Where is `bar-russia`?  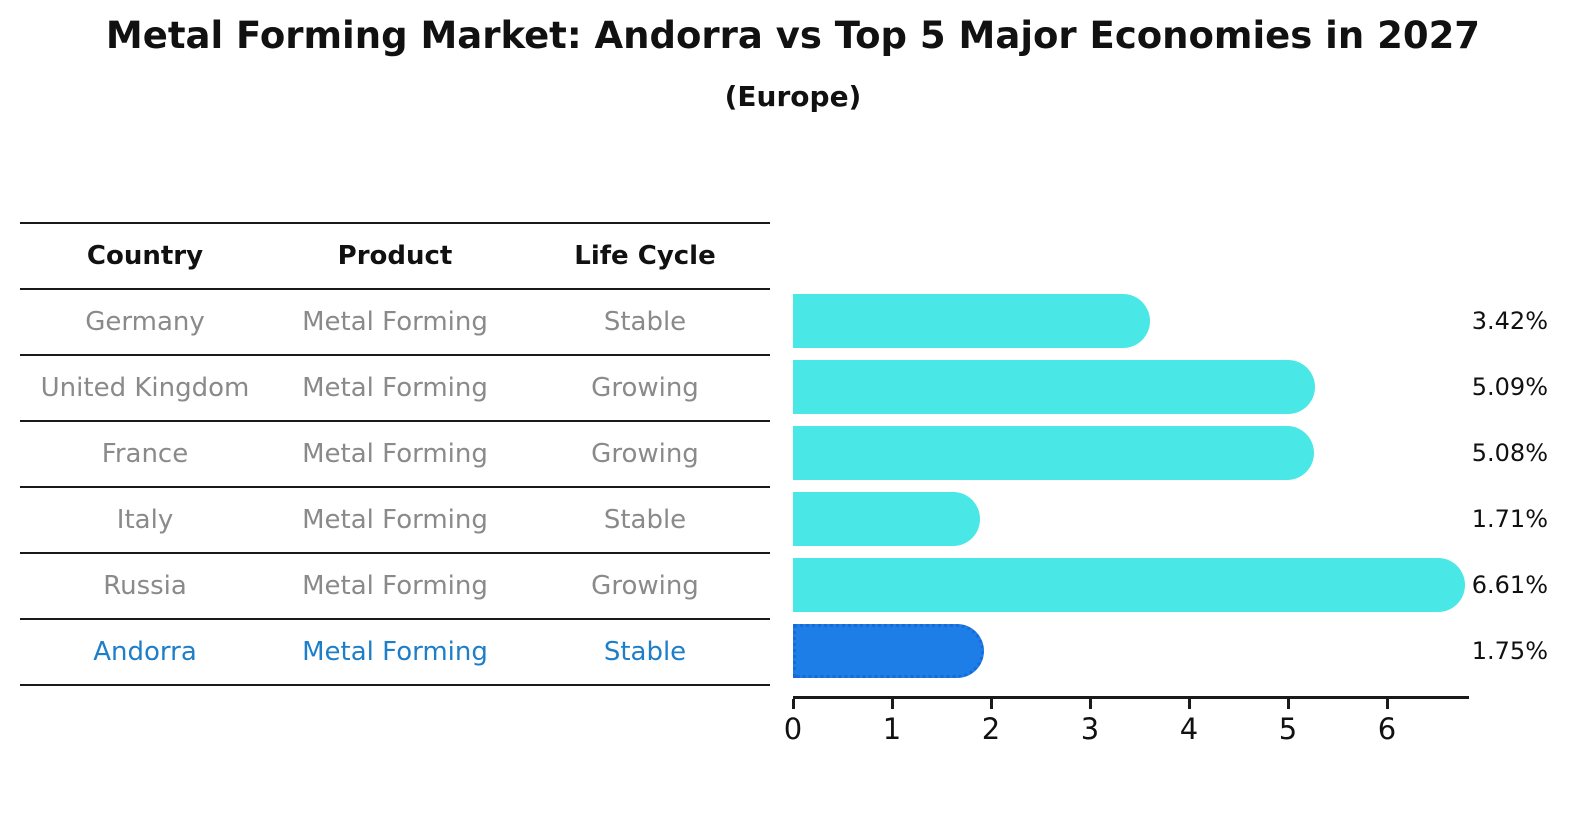
bar-russia is located at coordinates (1129, 585).